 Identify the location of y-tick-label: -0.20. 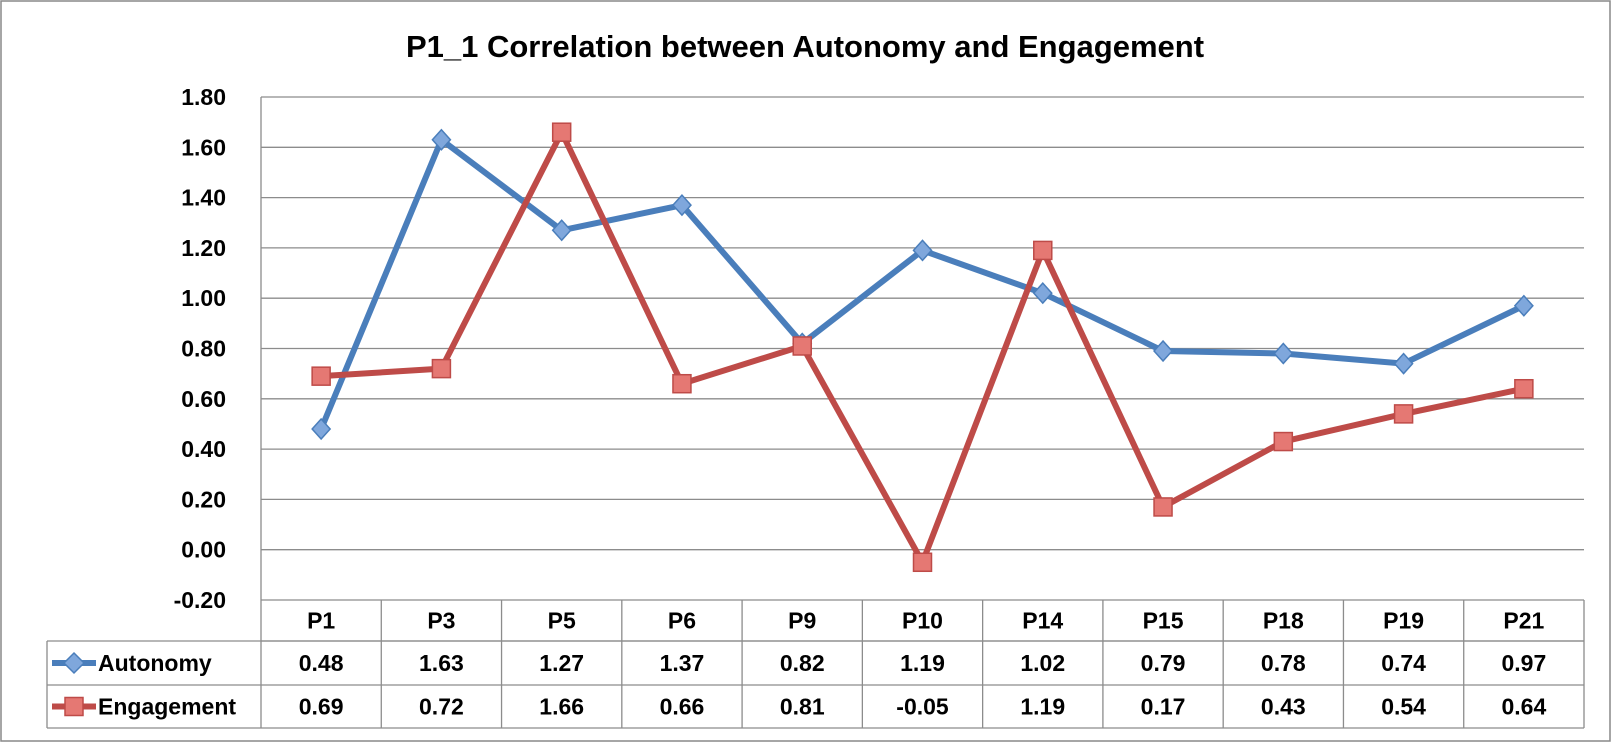
(200, 600).